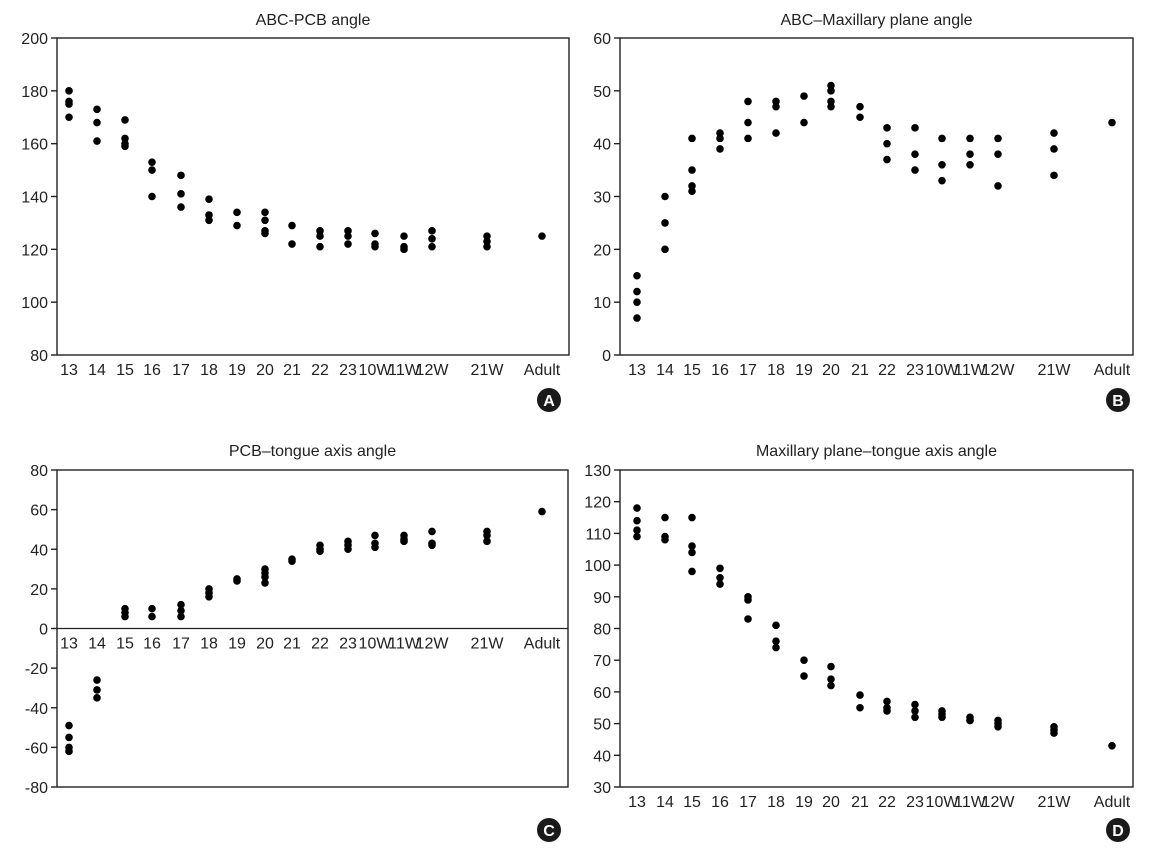 The width and height of the screenshot is (1152, 855). What do you see at coordinates (69, 644) in the screenshot?
I see `x-tick-label: 13` at bounding box center [69, 644].